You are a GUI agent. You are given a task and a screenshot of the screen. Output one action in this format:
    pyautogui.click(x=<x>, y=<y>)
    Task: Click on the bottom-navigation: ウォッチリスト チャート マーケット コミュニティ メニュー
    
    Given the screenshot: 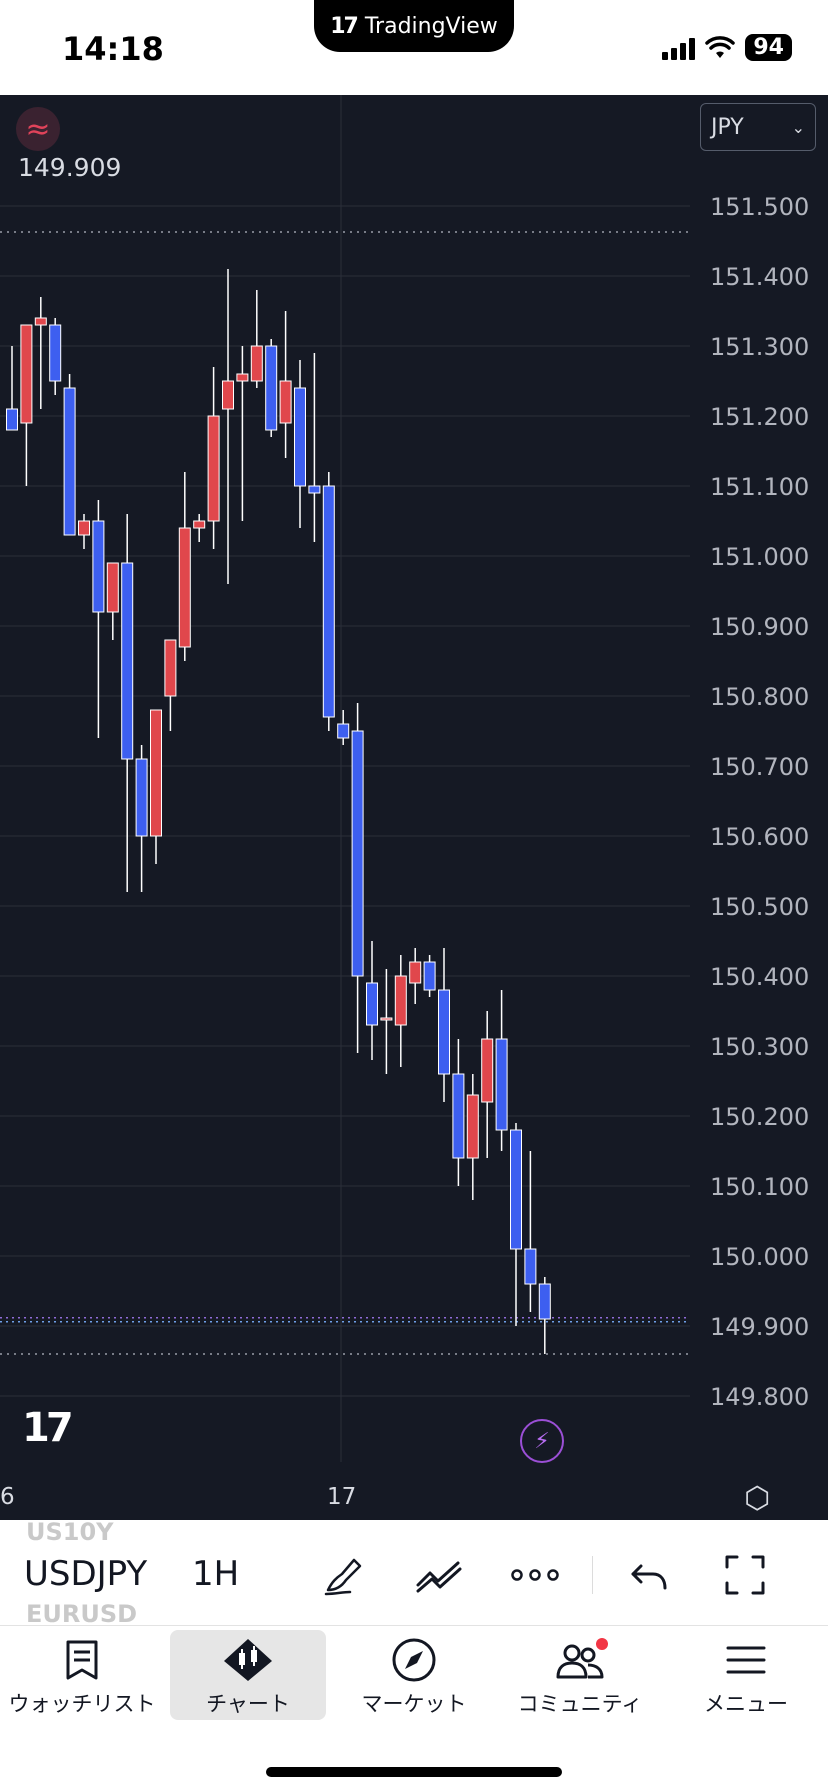 What is the action you would take?
    pyautogui.click(x=414, y=1676)
    